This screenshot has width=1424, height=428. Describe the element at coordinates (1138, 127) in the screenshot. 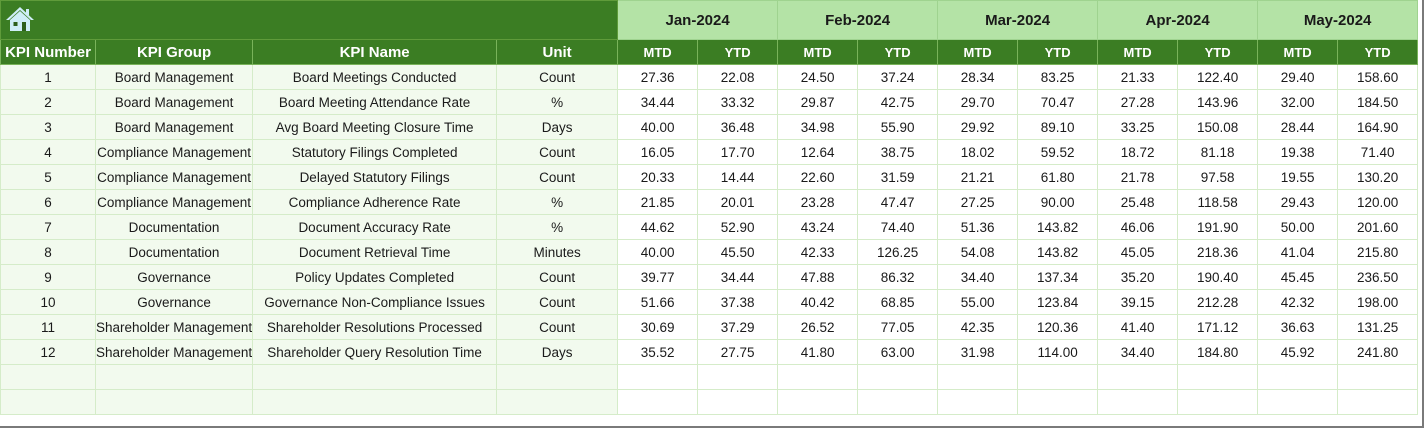

I see `cell-apr-mtd: 33.25` at that location.